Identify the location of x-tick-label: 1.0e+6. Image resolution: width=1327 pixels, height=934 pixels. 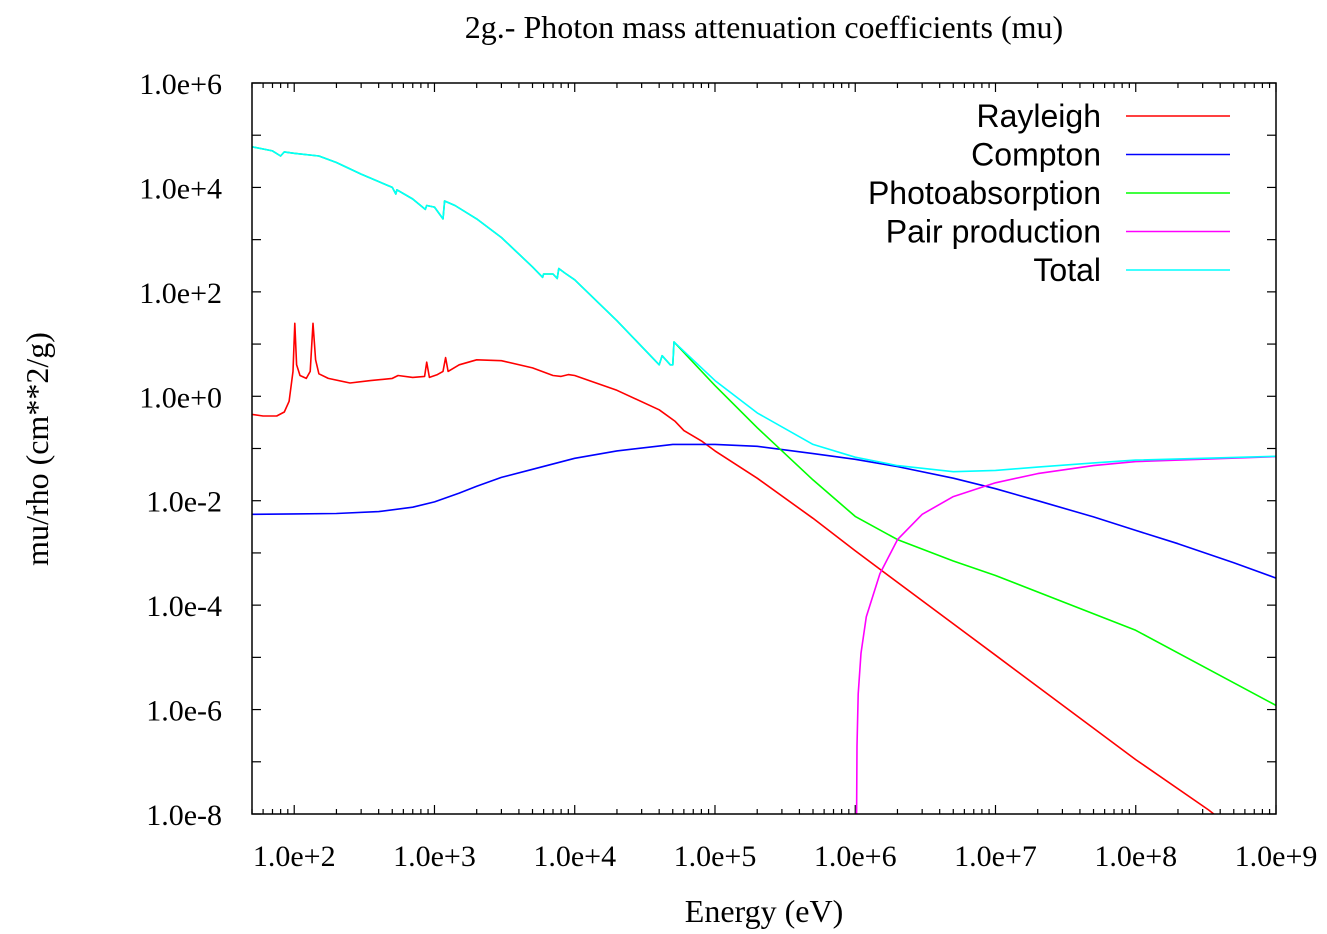
(855, 856).